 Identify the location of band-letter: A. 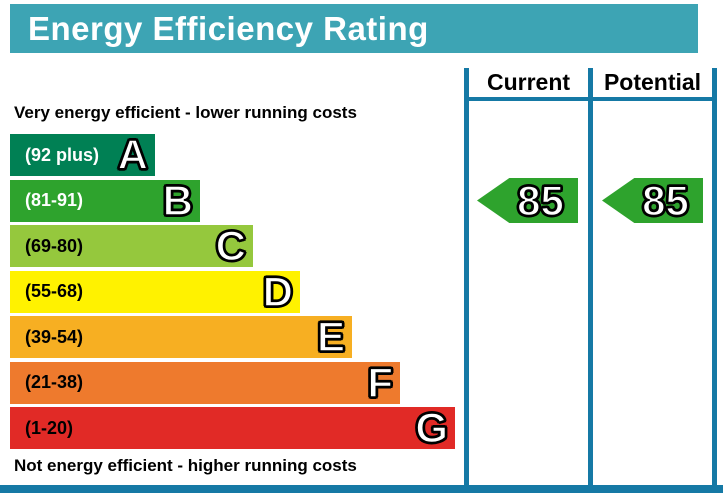
(133, 154).